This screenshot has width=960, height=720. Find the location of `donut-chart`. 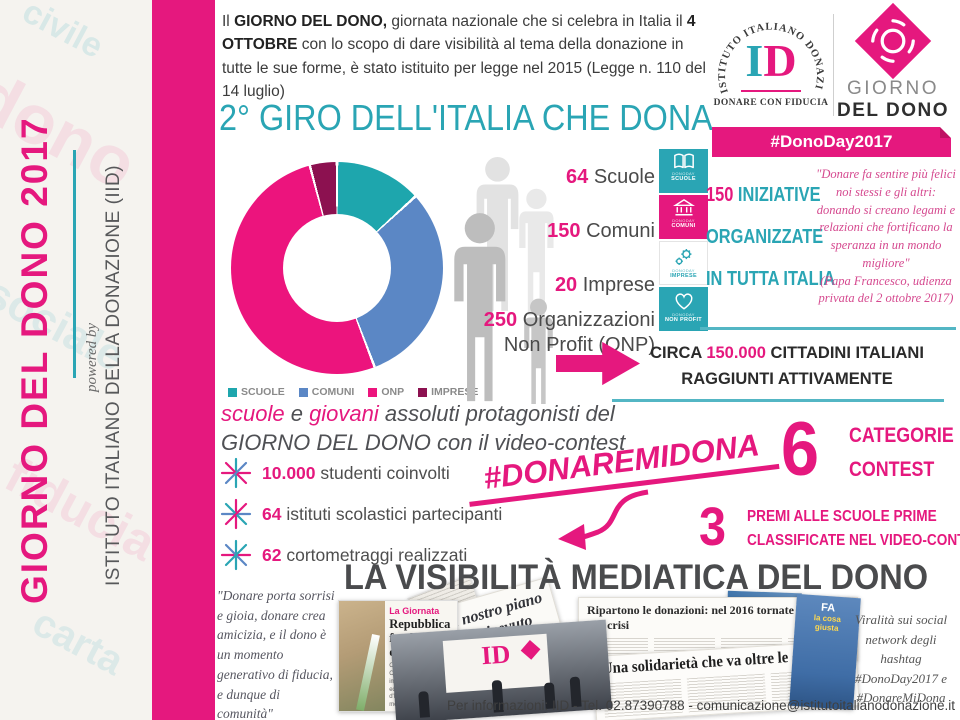

donut-chart is located at coordinates (337, 268).